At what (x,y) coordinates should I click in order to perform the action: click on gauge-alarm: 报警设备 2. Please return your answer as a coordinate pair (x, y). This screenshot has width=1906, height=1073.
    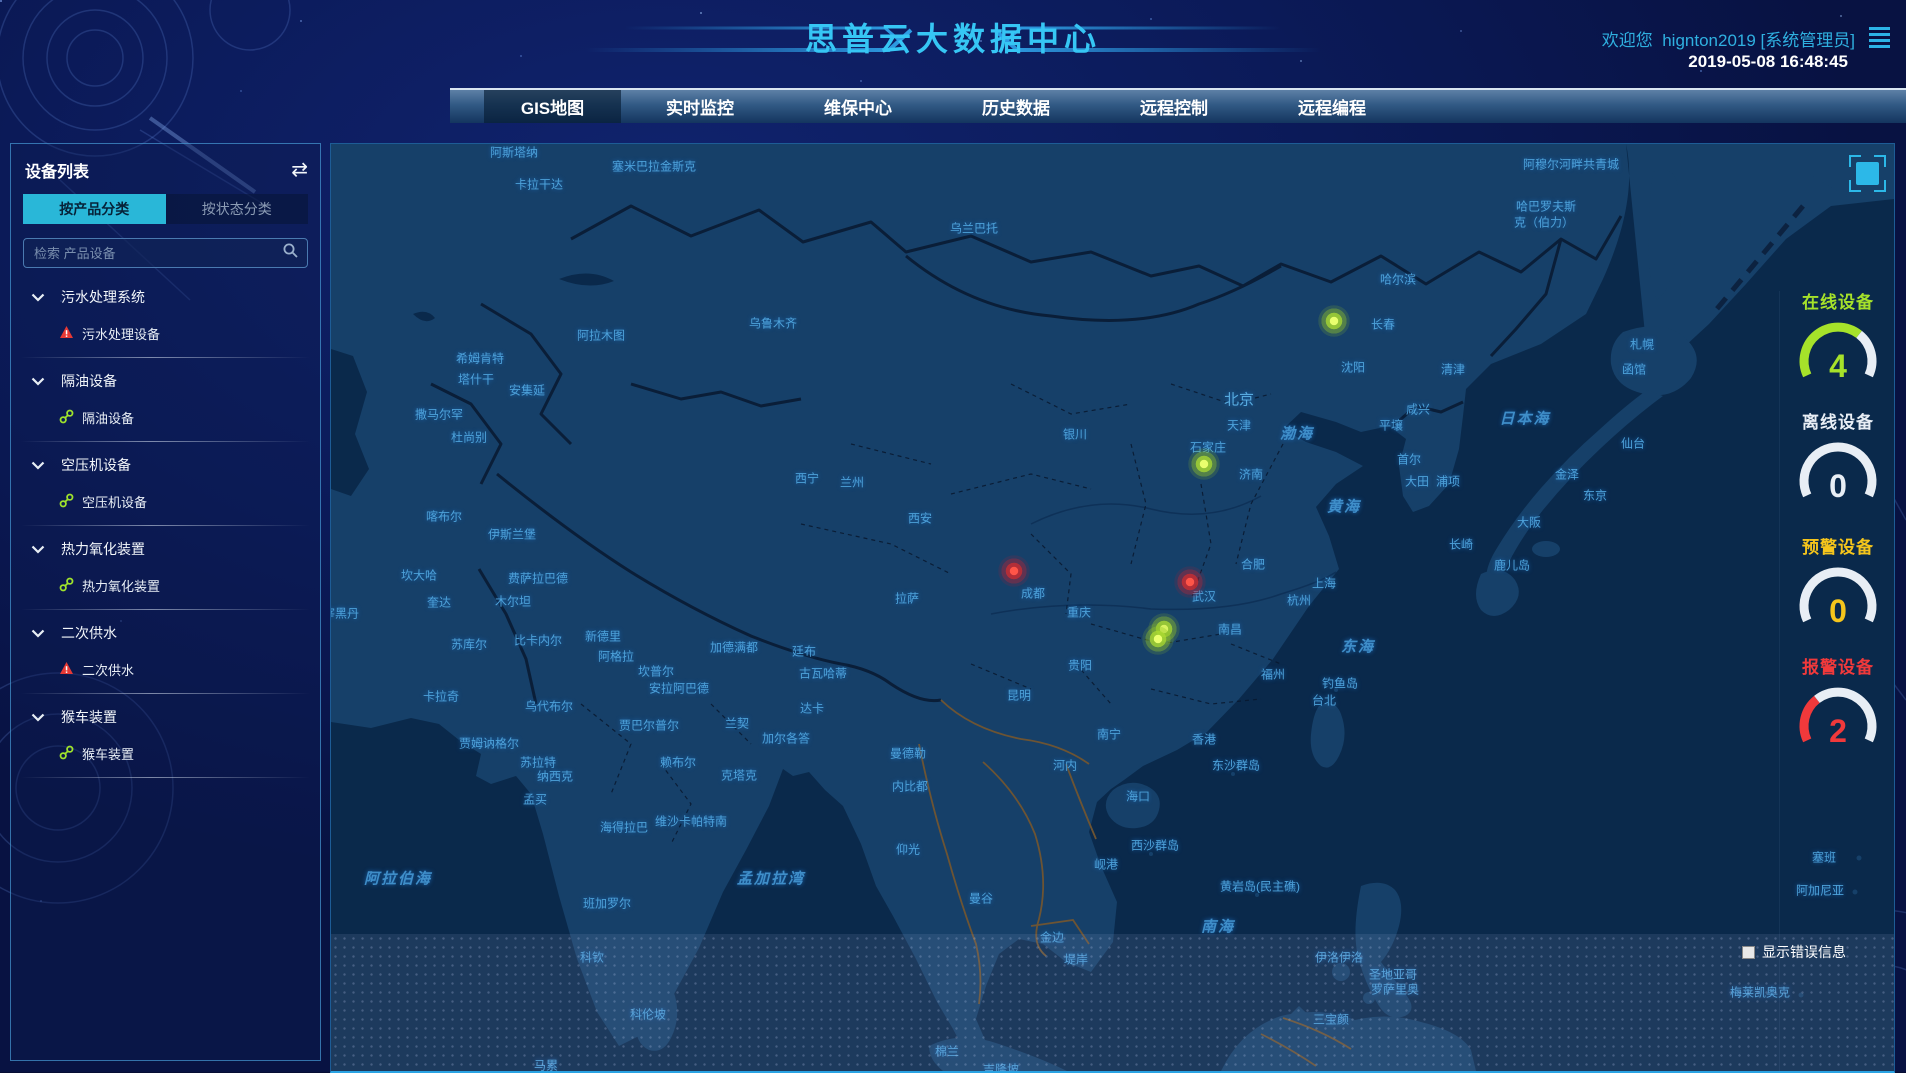
    Looking at the image, I should click on (1838, 709).